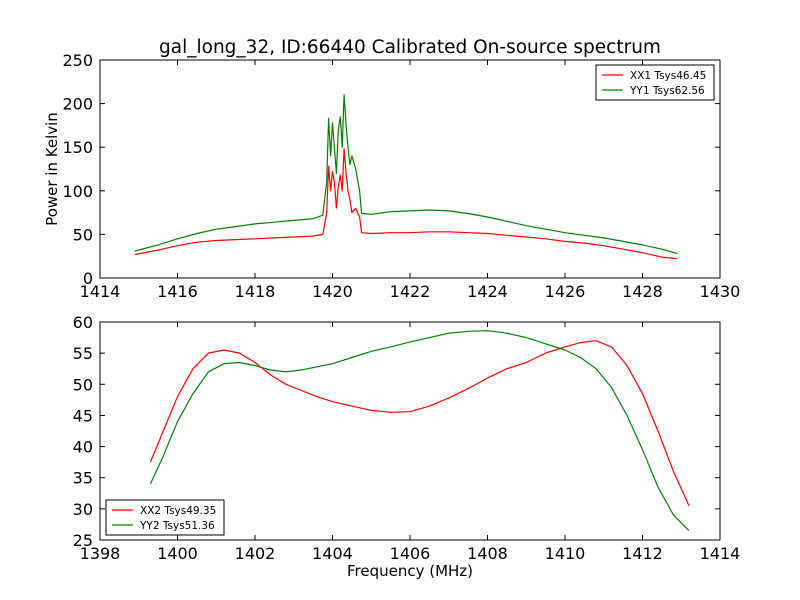 Image resolution: width=800 pixels, height=600 pixels. I want to click on x-tick-label: 1422, so click(410, 291).